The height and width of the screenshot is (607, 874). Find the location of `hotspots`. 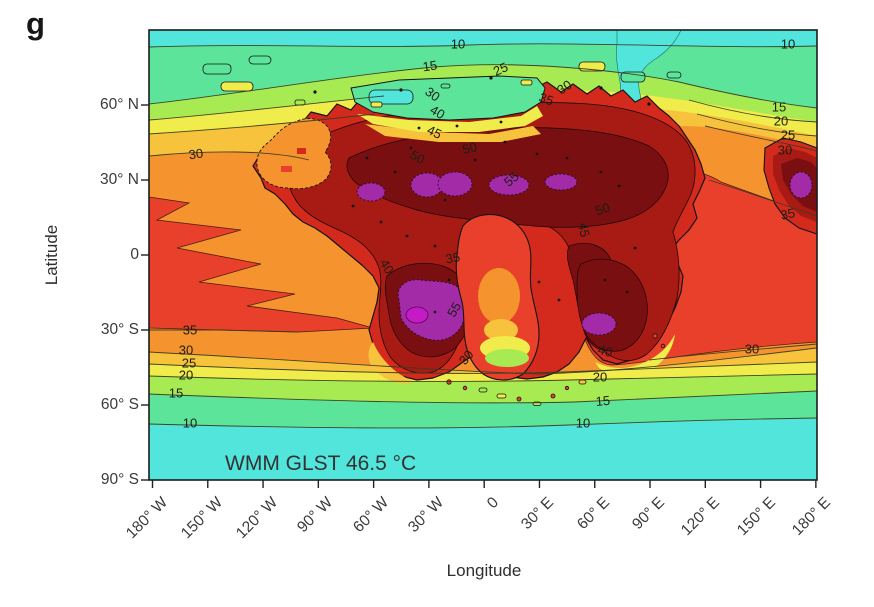

hotspots is located at coordinates (486, 256).